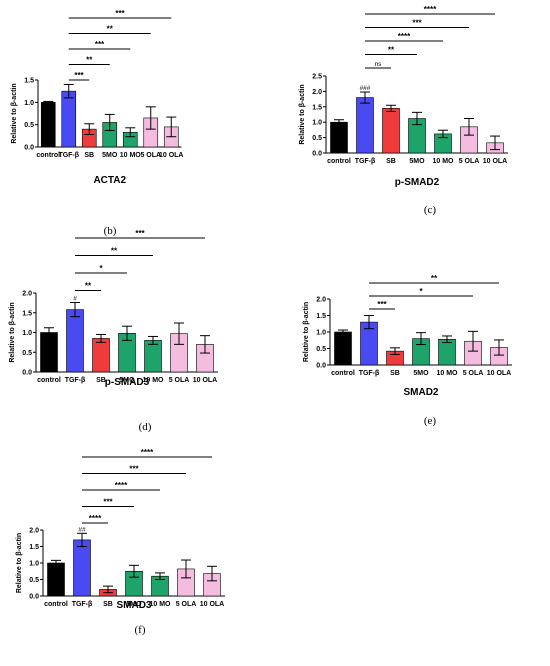 The height and width of the screenshot is (666, 550). Describe the element at coordinates (34, 564) in the screenshot. I see `panel-f-y-tick-label: 1.0` at that location.